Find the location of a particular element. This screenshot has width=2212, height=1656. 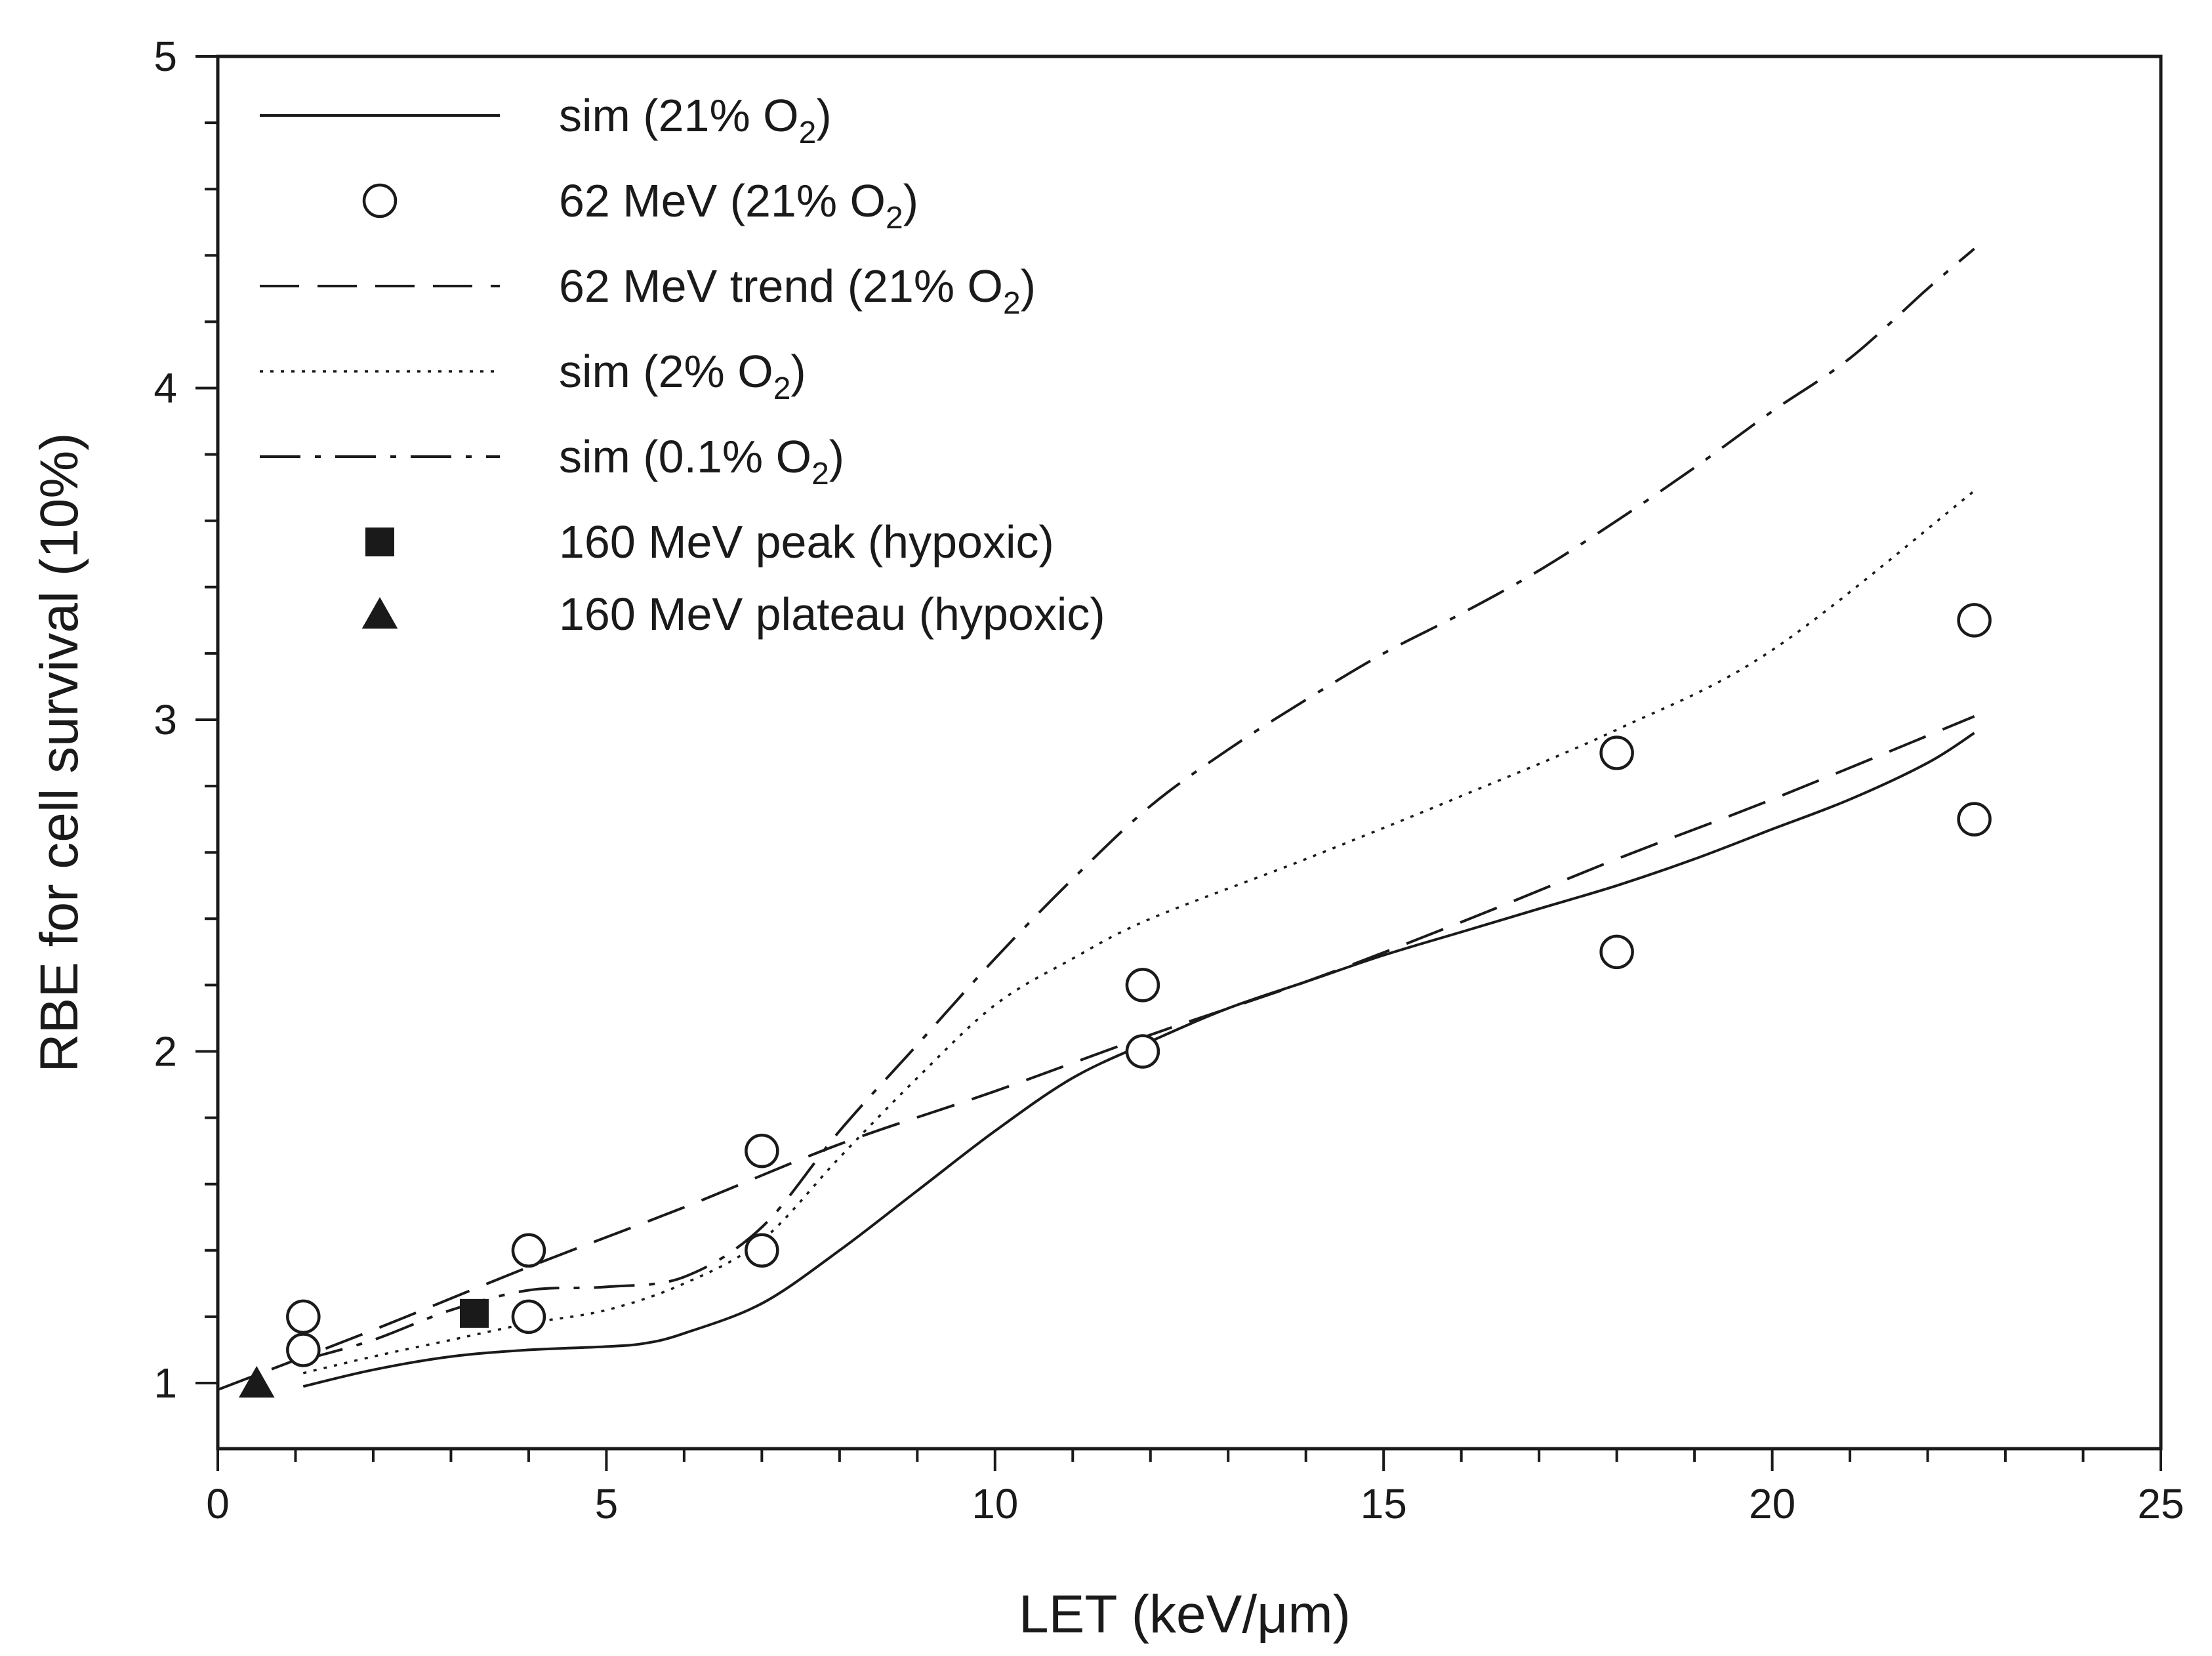

y-axis-title: RBE for cell survival (10%) is located at coordinates (59, 752).